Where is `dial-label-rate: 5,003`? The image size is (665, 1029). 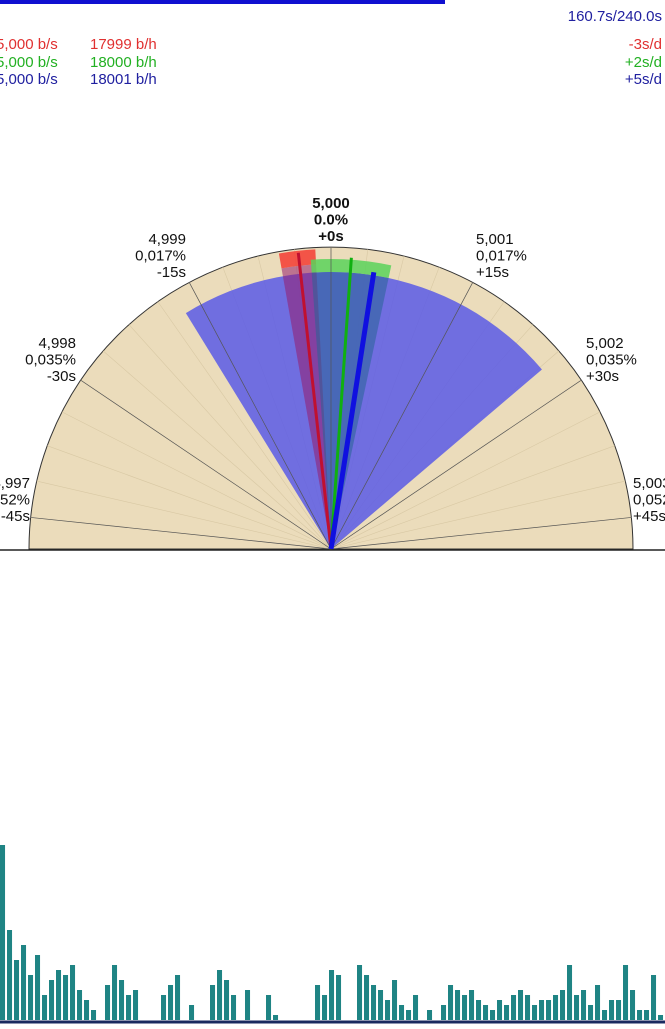
dial-label-rate: 5,003 is located at coordinates (649, 483).